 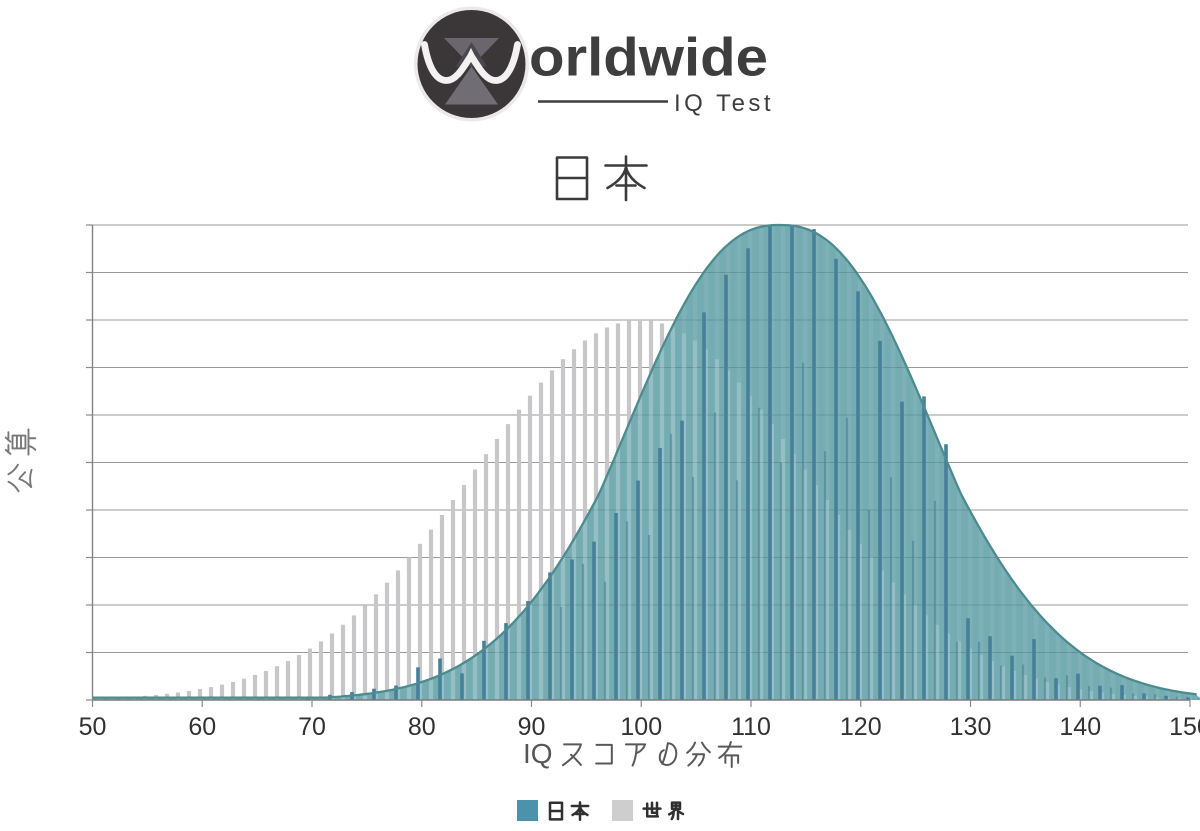 I want to click on svg-text: 140, so click(x=1080, y=727).